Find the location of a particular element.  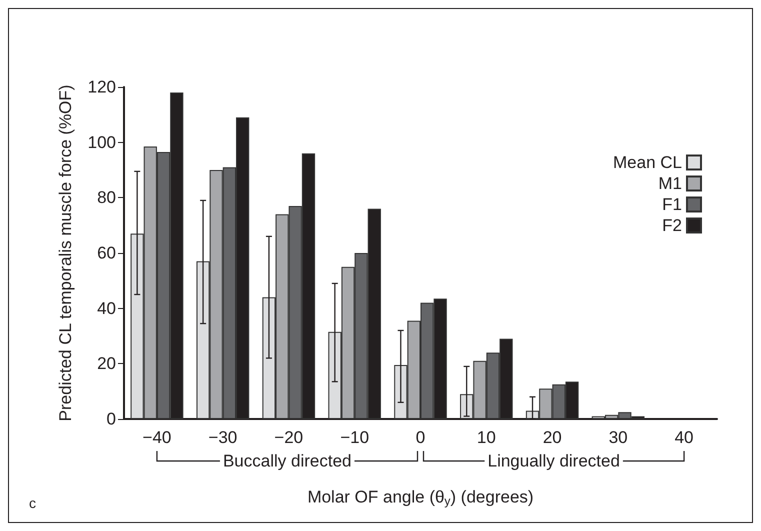

y-tick-label: 100 is located at coordinates (102, 142).